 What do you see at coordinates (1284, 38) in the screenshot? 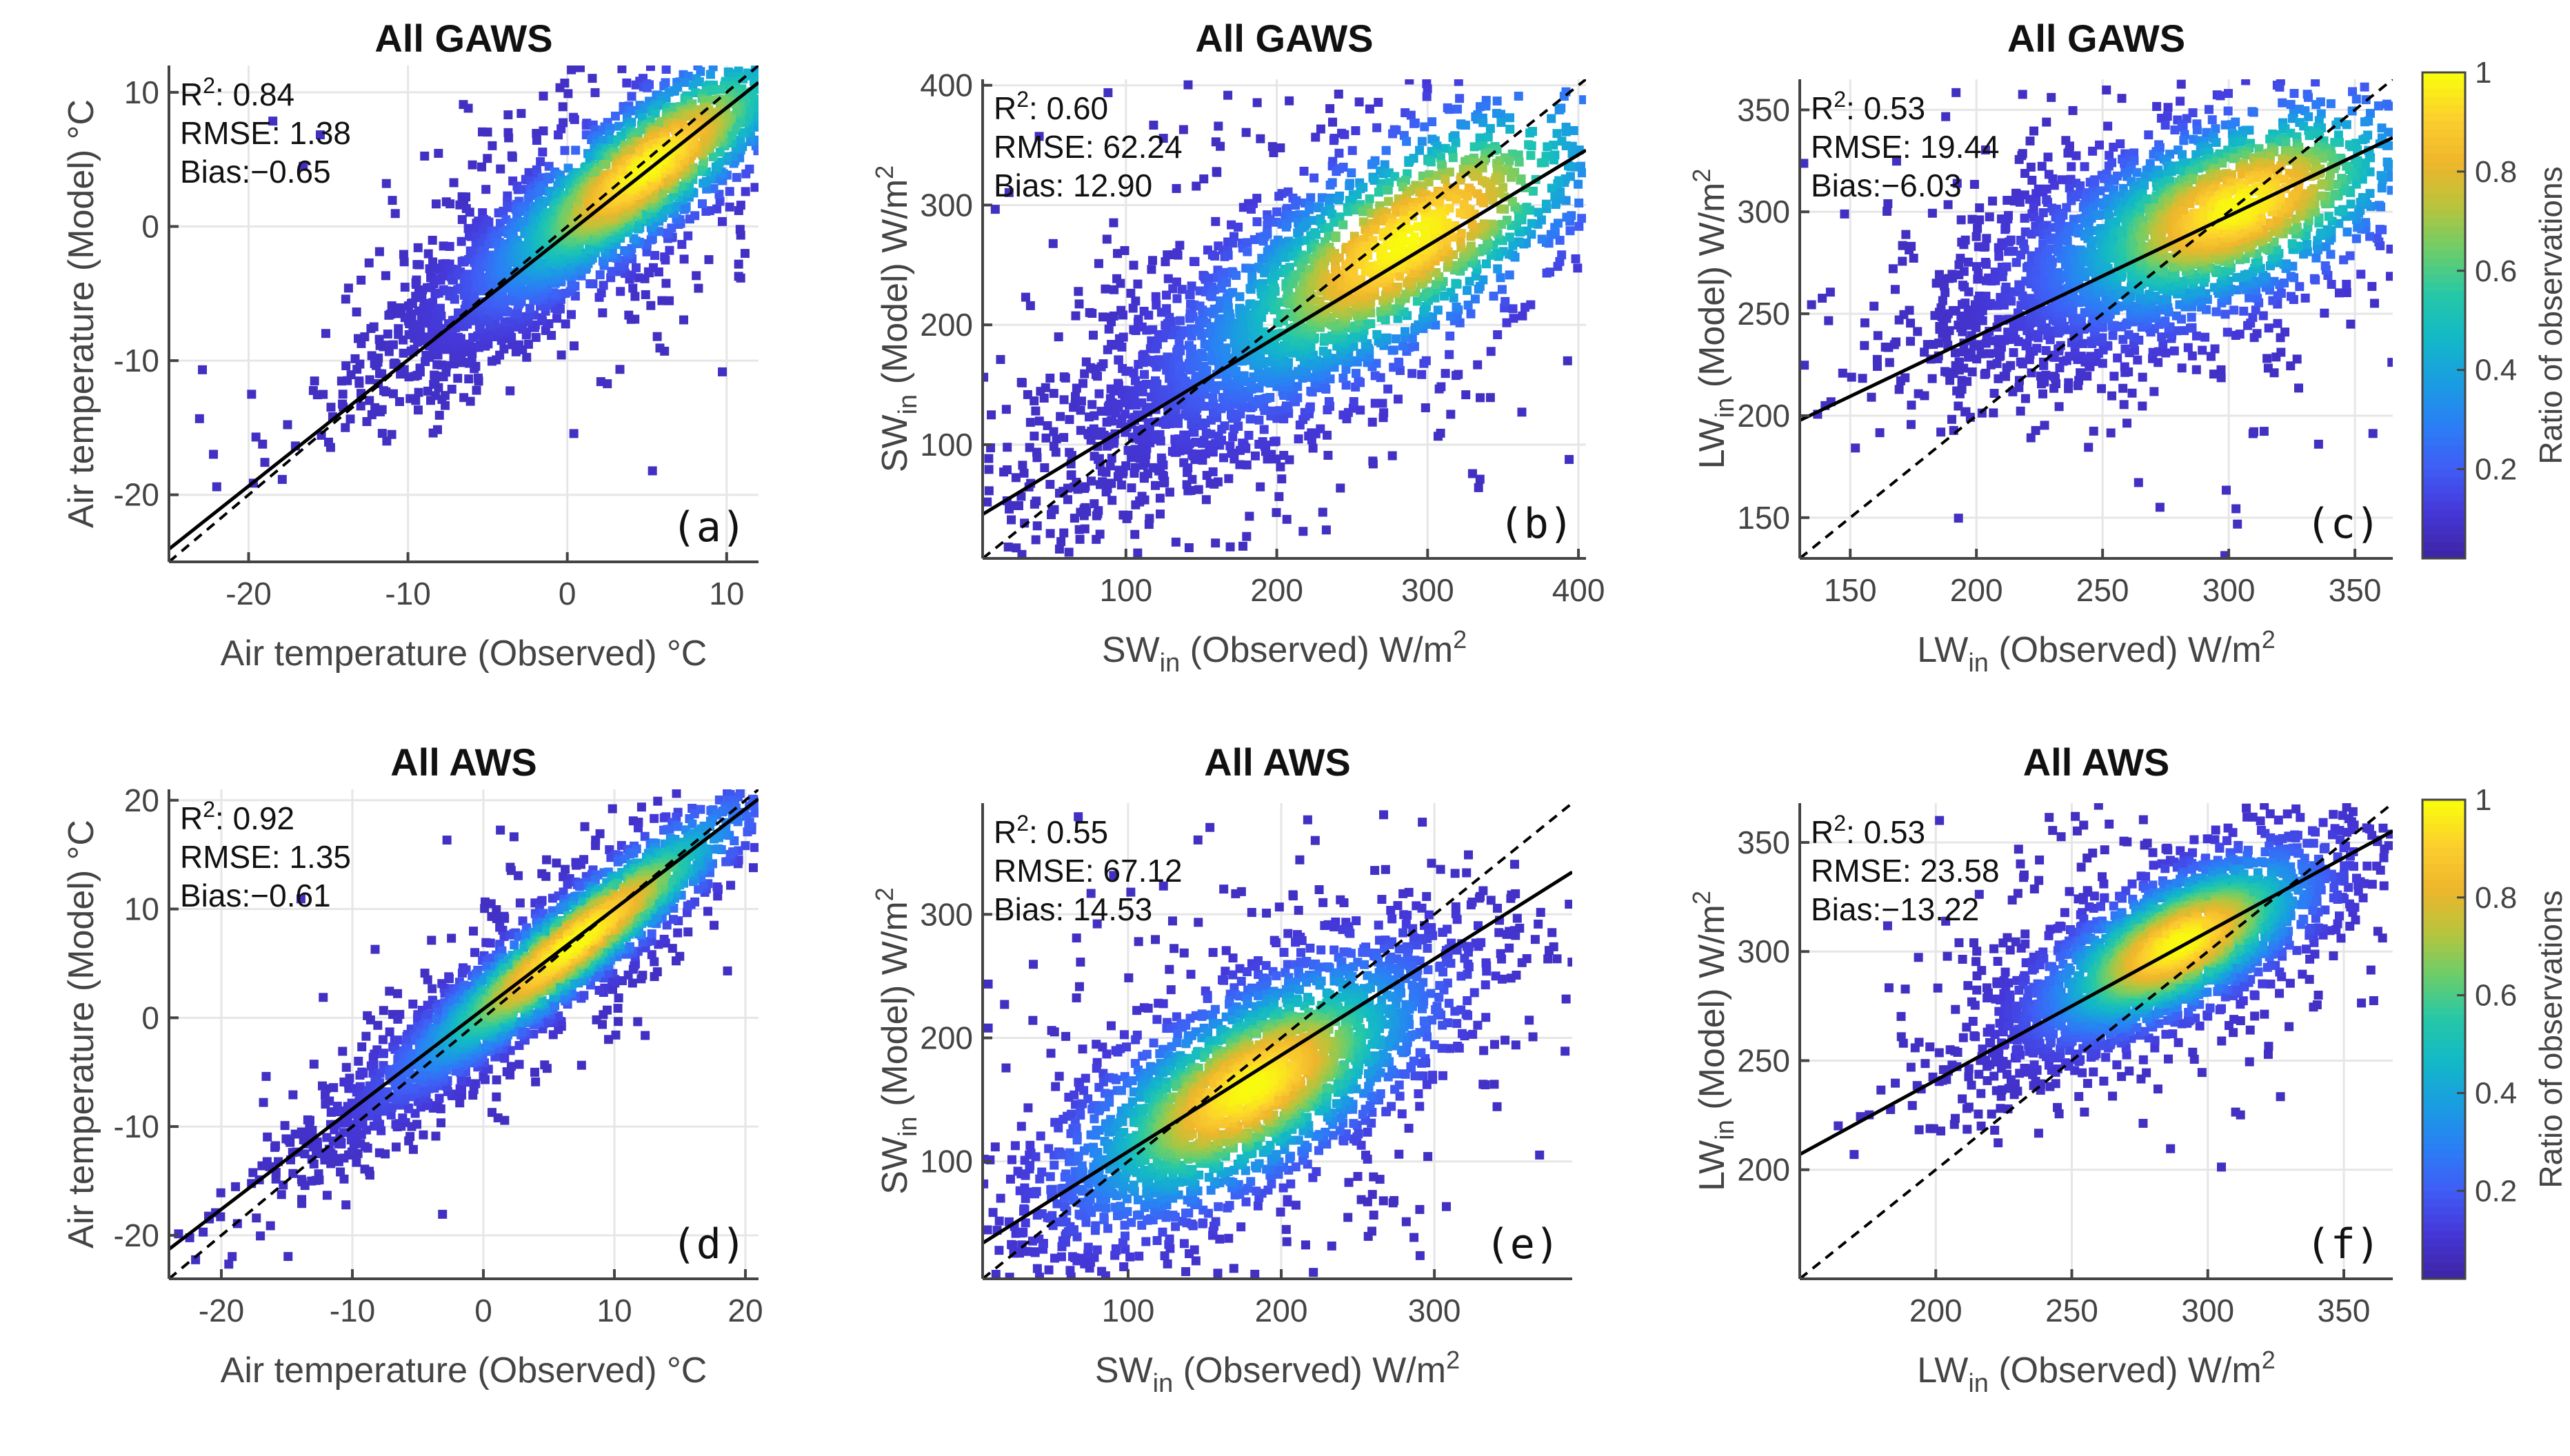
I see `panel-title: All GAWS` at bounding box center [1284, 38].